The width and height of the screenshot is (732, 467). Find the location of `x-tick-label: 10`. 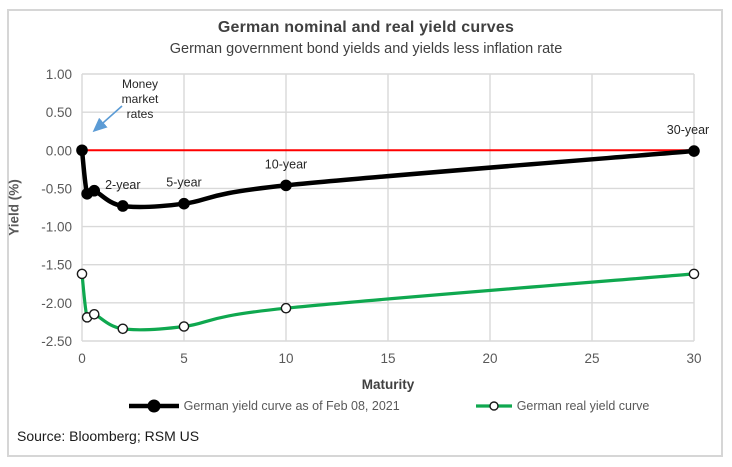

x-tick-label: 10 is located at coordinates (285, 358).